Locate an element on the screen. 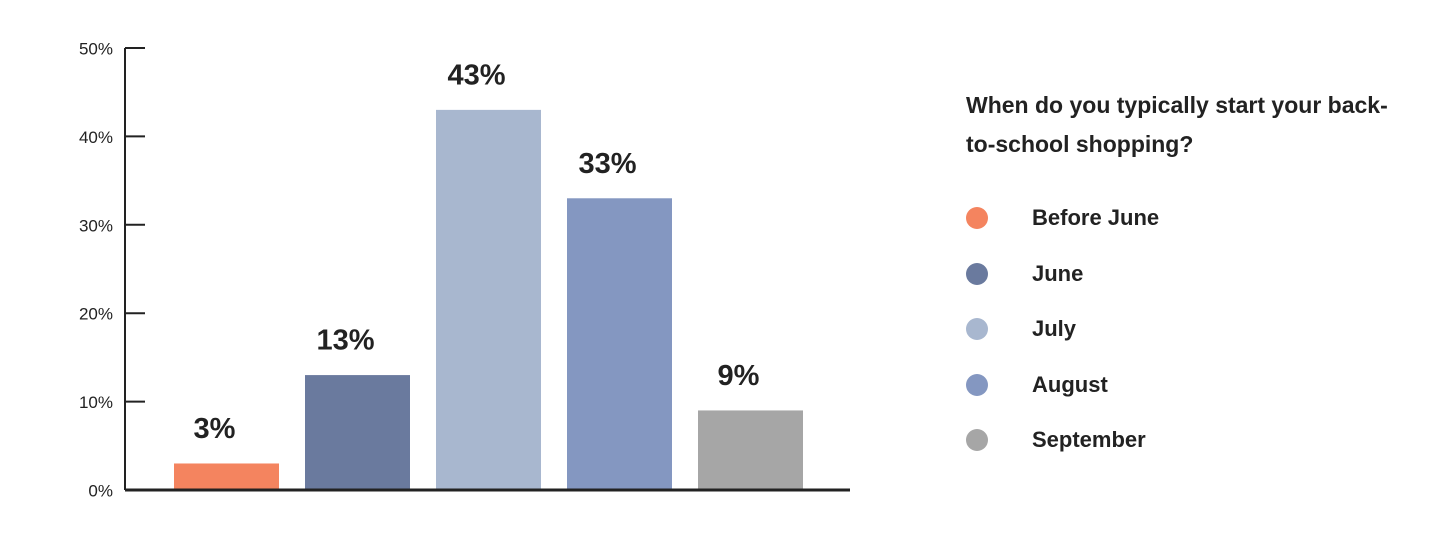 The width and height of the screenshot is (1436, 543). y-tick-label: 10% is located at coordinates (96, 402).